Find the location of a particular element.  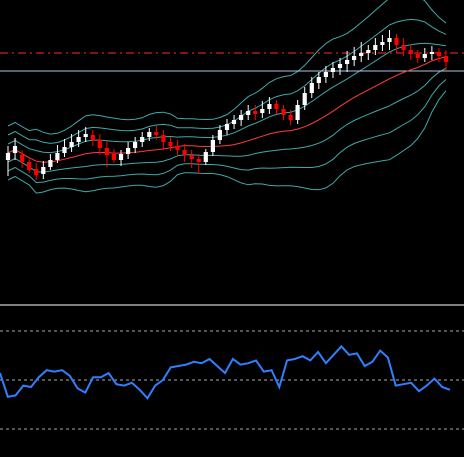

oscillator-line is located at coordinates (225, 372).